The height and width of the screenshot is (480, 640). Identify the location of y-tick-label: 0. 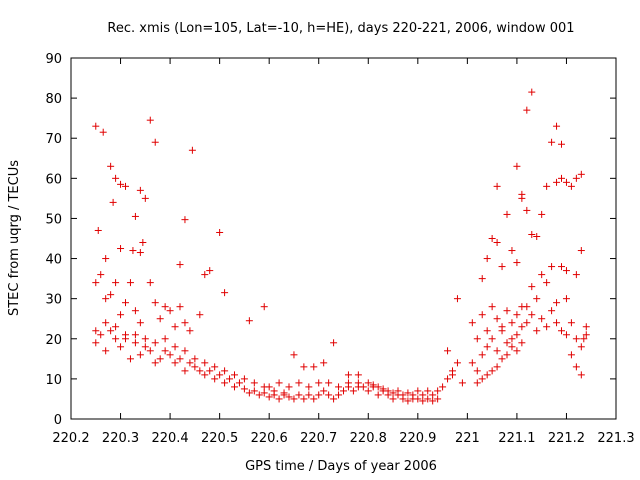
(58, 420).